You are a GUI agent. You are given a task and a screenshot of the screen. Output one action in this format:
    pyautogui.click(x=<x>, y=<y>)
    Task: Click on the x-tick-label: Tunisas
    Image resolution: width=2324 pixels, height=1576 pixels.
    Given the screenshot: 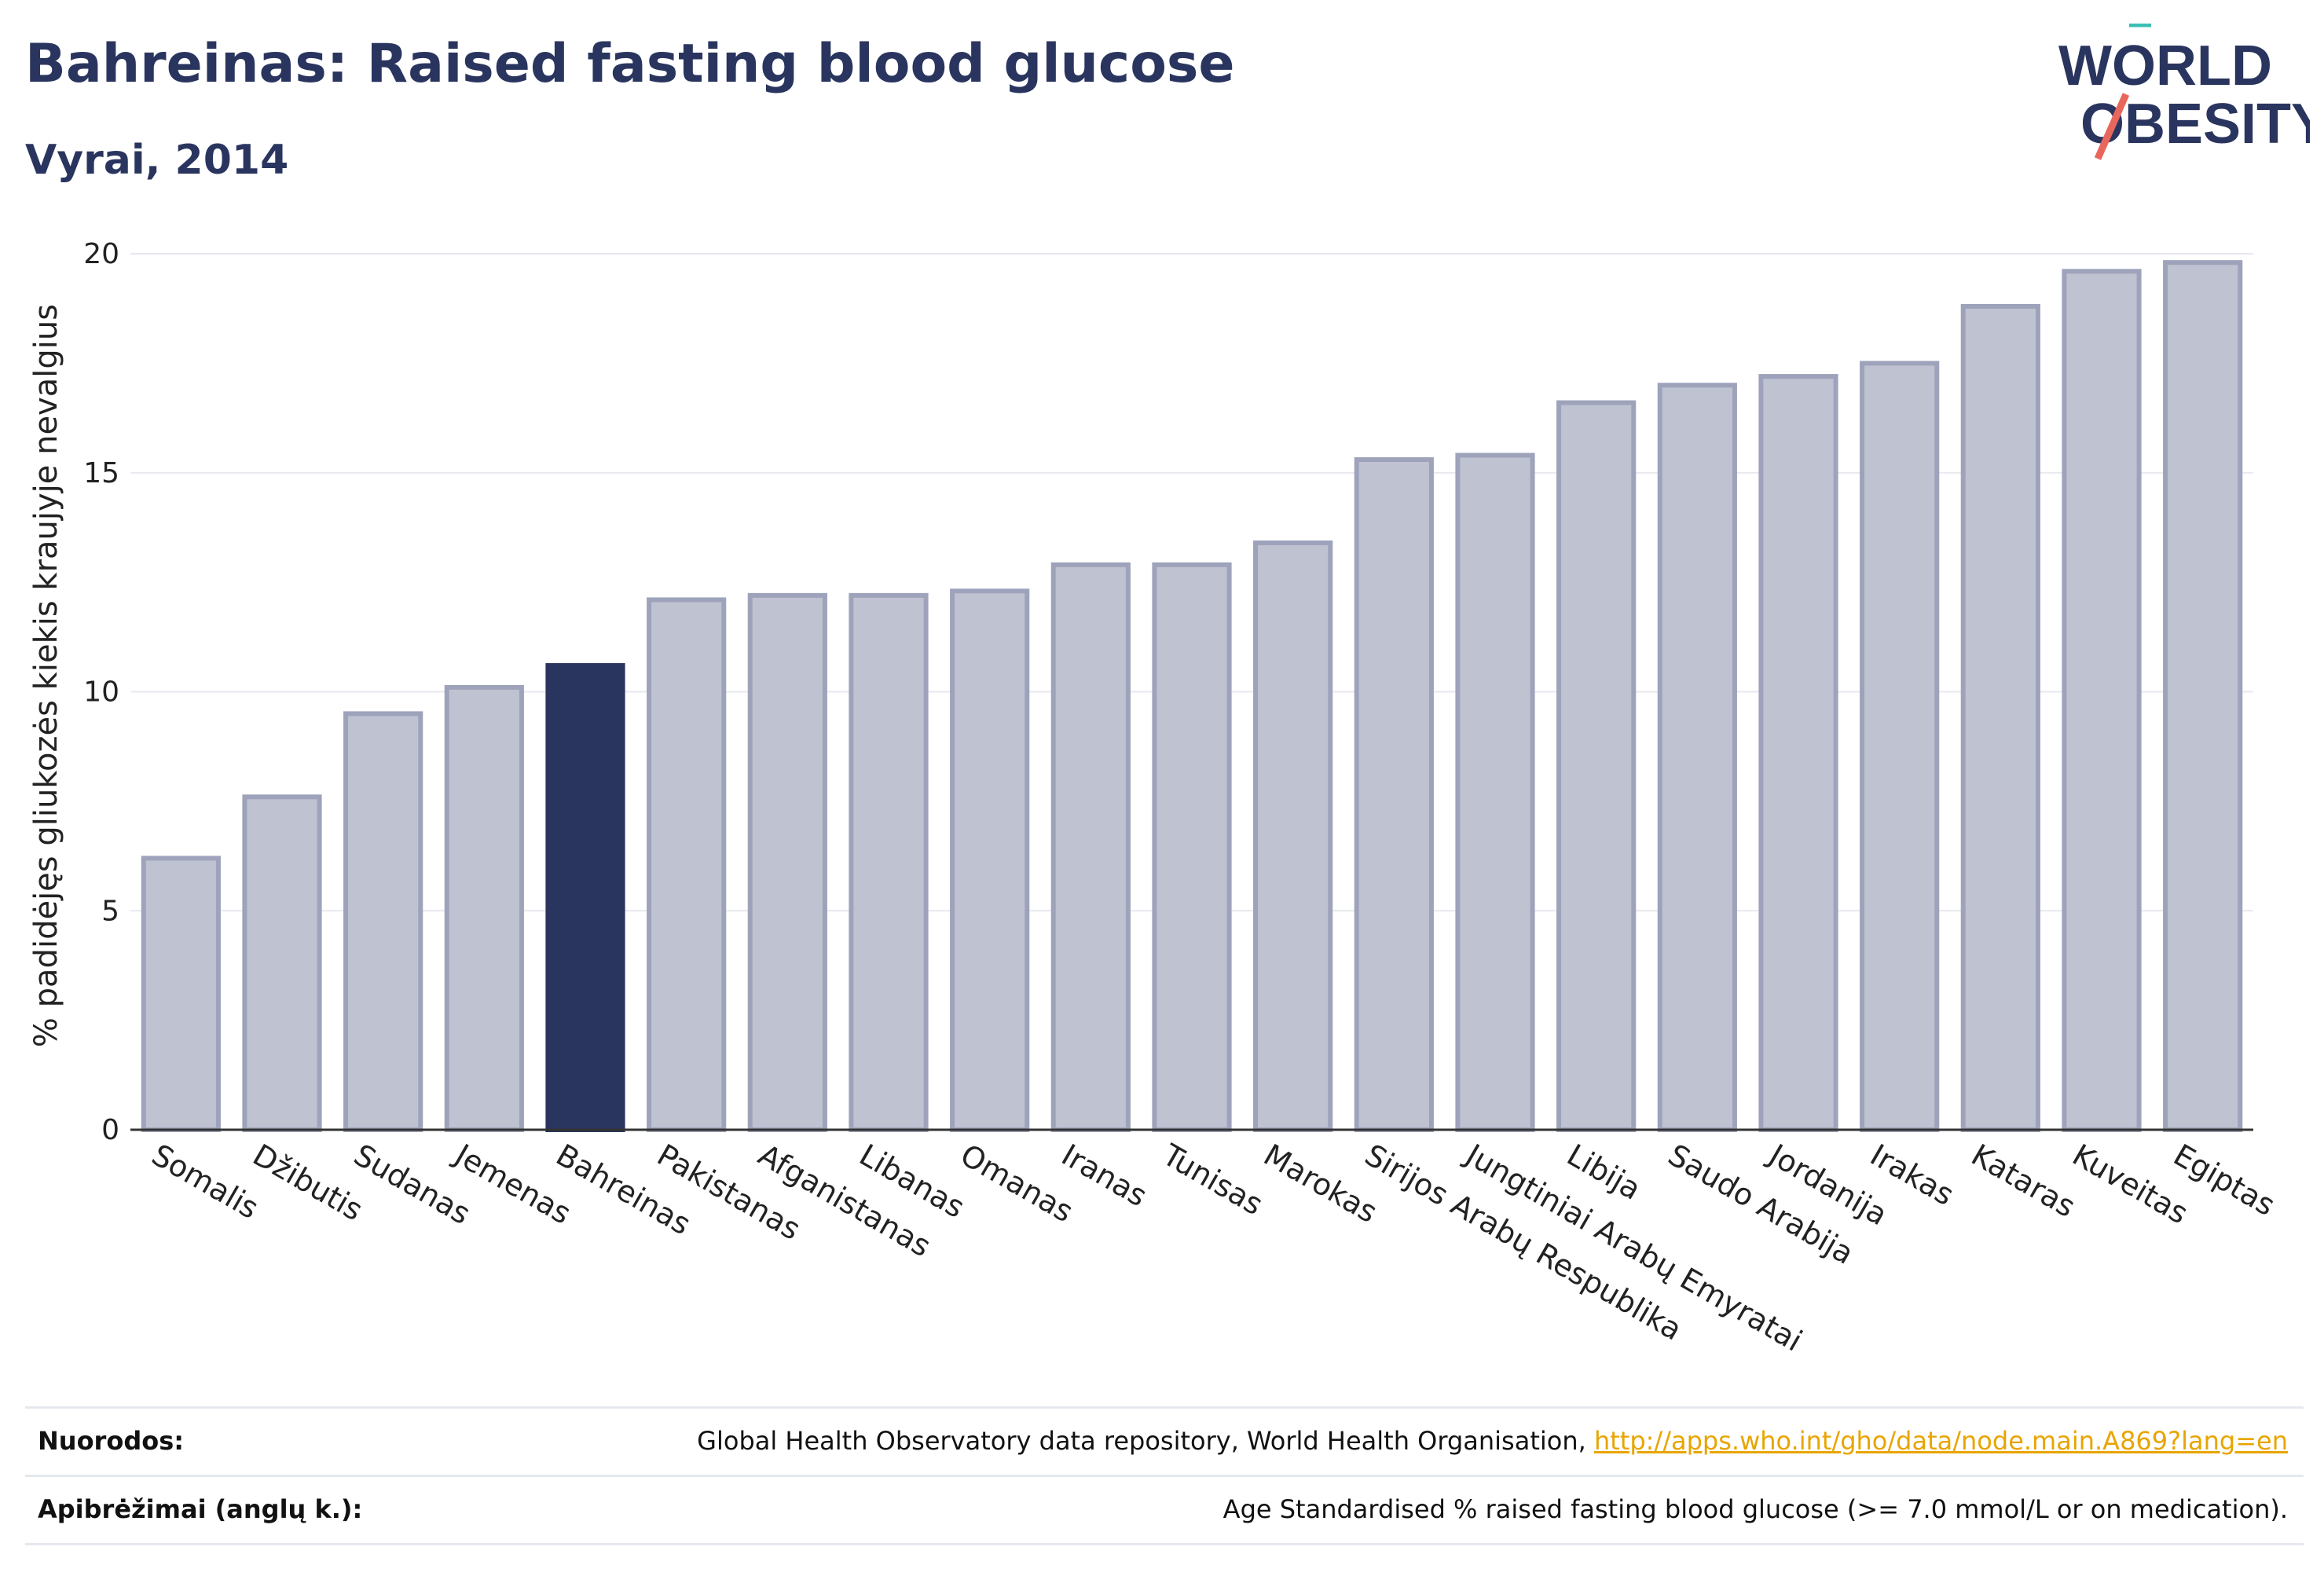 What is the action you would take?
    pyautogui.click(x=1213, y=1179)
    